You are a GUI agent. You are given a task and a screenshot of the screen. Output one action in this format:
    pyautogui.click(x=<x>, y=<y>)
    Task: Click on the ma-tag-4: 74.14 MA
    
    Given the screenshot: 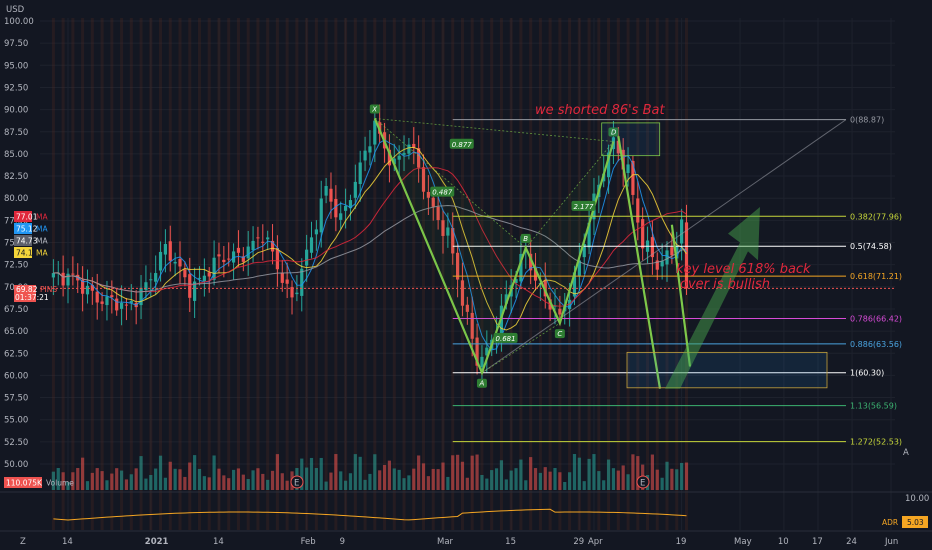 What is the action you would take?
    pyautogui.click(x=31, y=252)
    